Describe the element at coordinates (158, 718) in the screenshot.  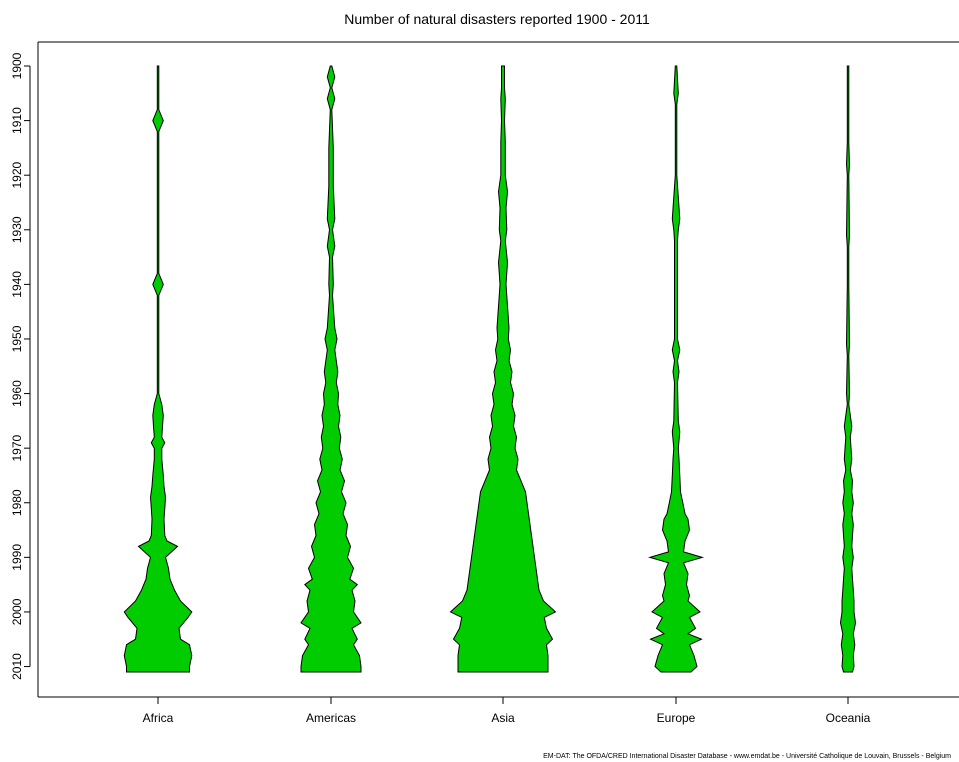
I see `x-tick-label: Africa` at that location.